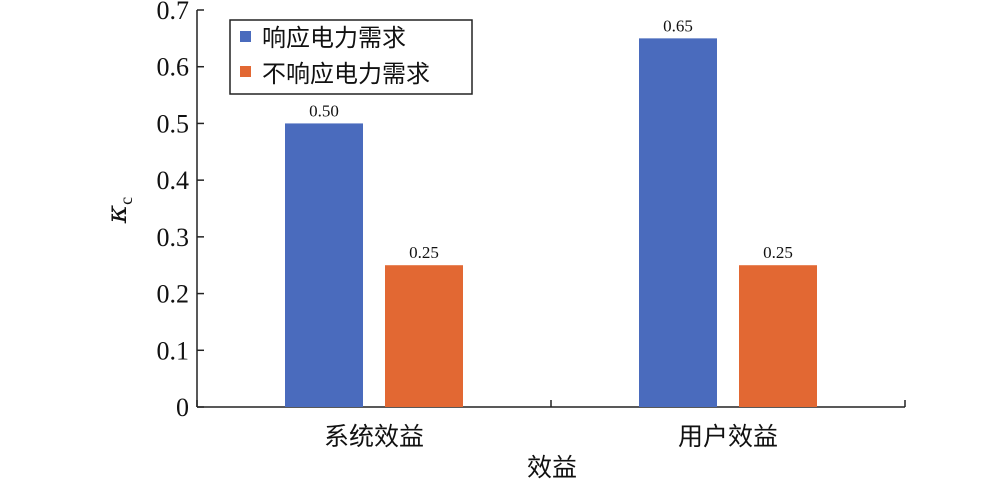  I want to click on y-tick-label: 0.5, so click(173, 123).